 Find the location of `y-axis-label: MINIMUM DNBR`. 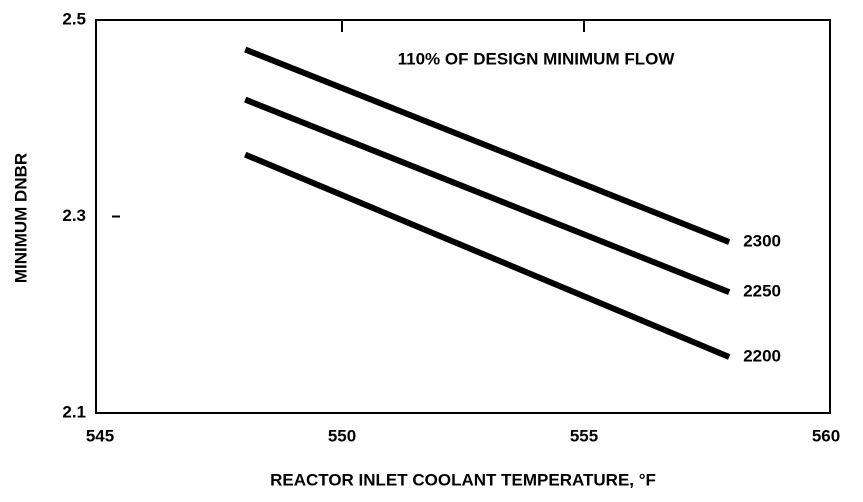

y-axis-label: MINIMUM DNBR is located at coordinates (20, 218).